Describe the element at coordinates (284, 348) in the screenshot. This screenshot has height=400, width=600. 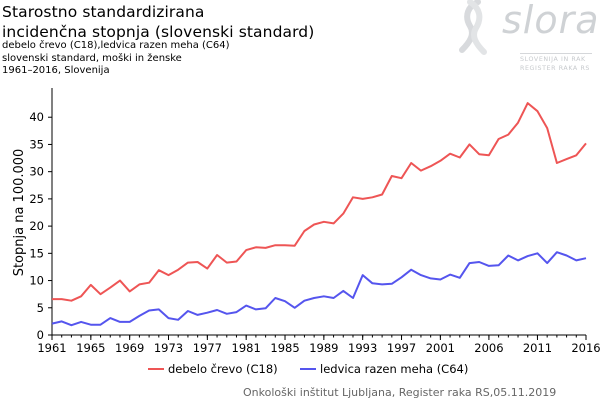
I see `x-tick-label: 1985` at that location.